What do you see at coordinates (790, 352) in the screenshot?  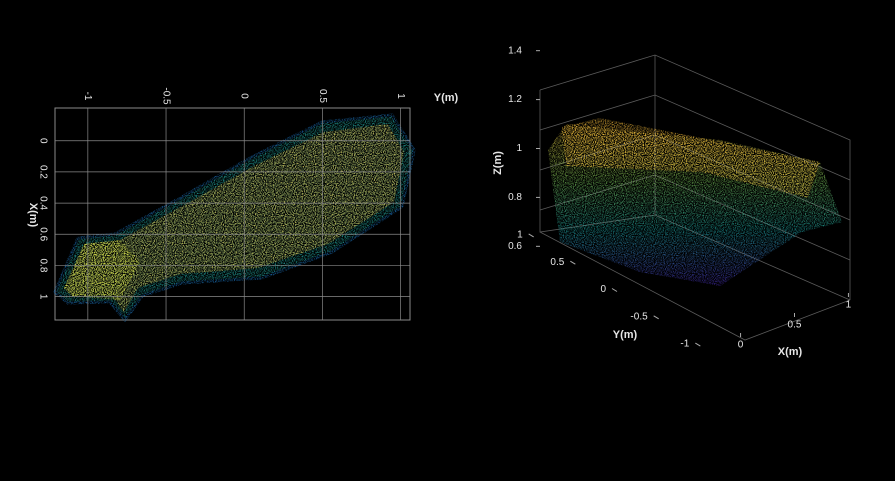 I see `x-axis-label: X(m)` at bounding box center [790, 352].